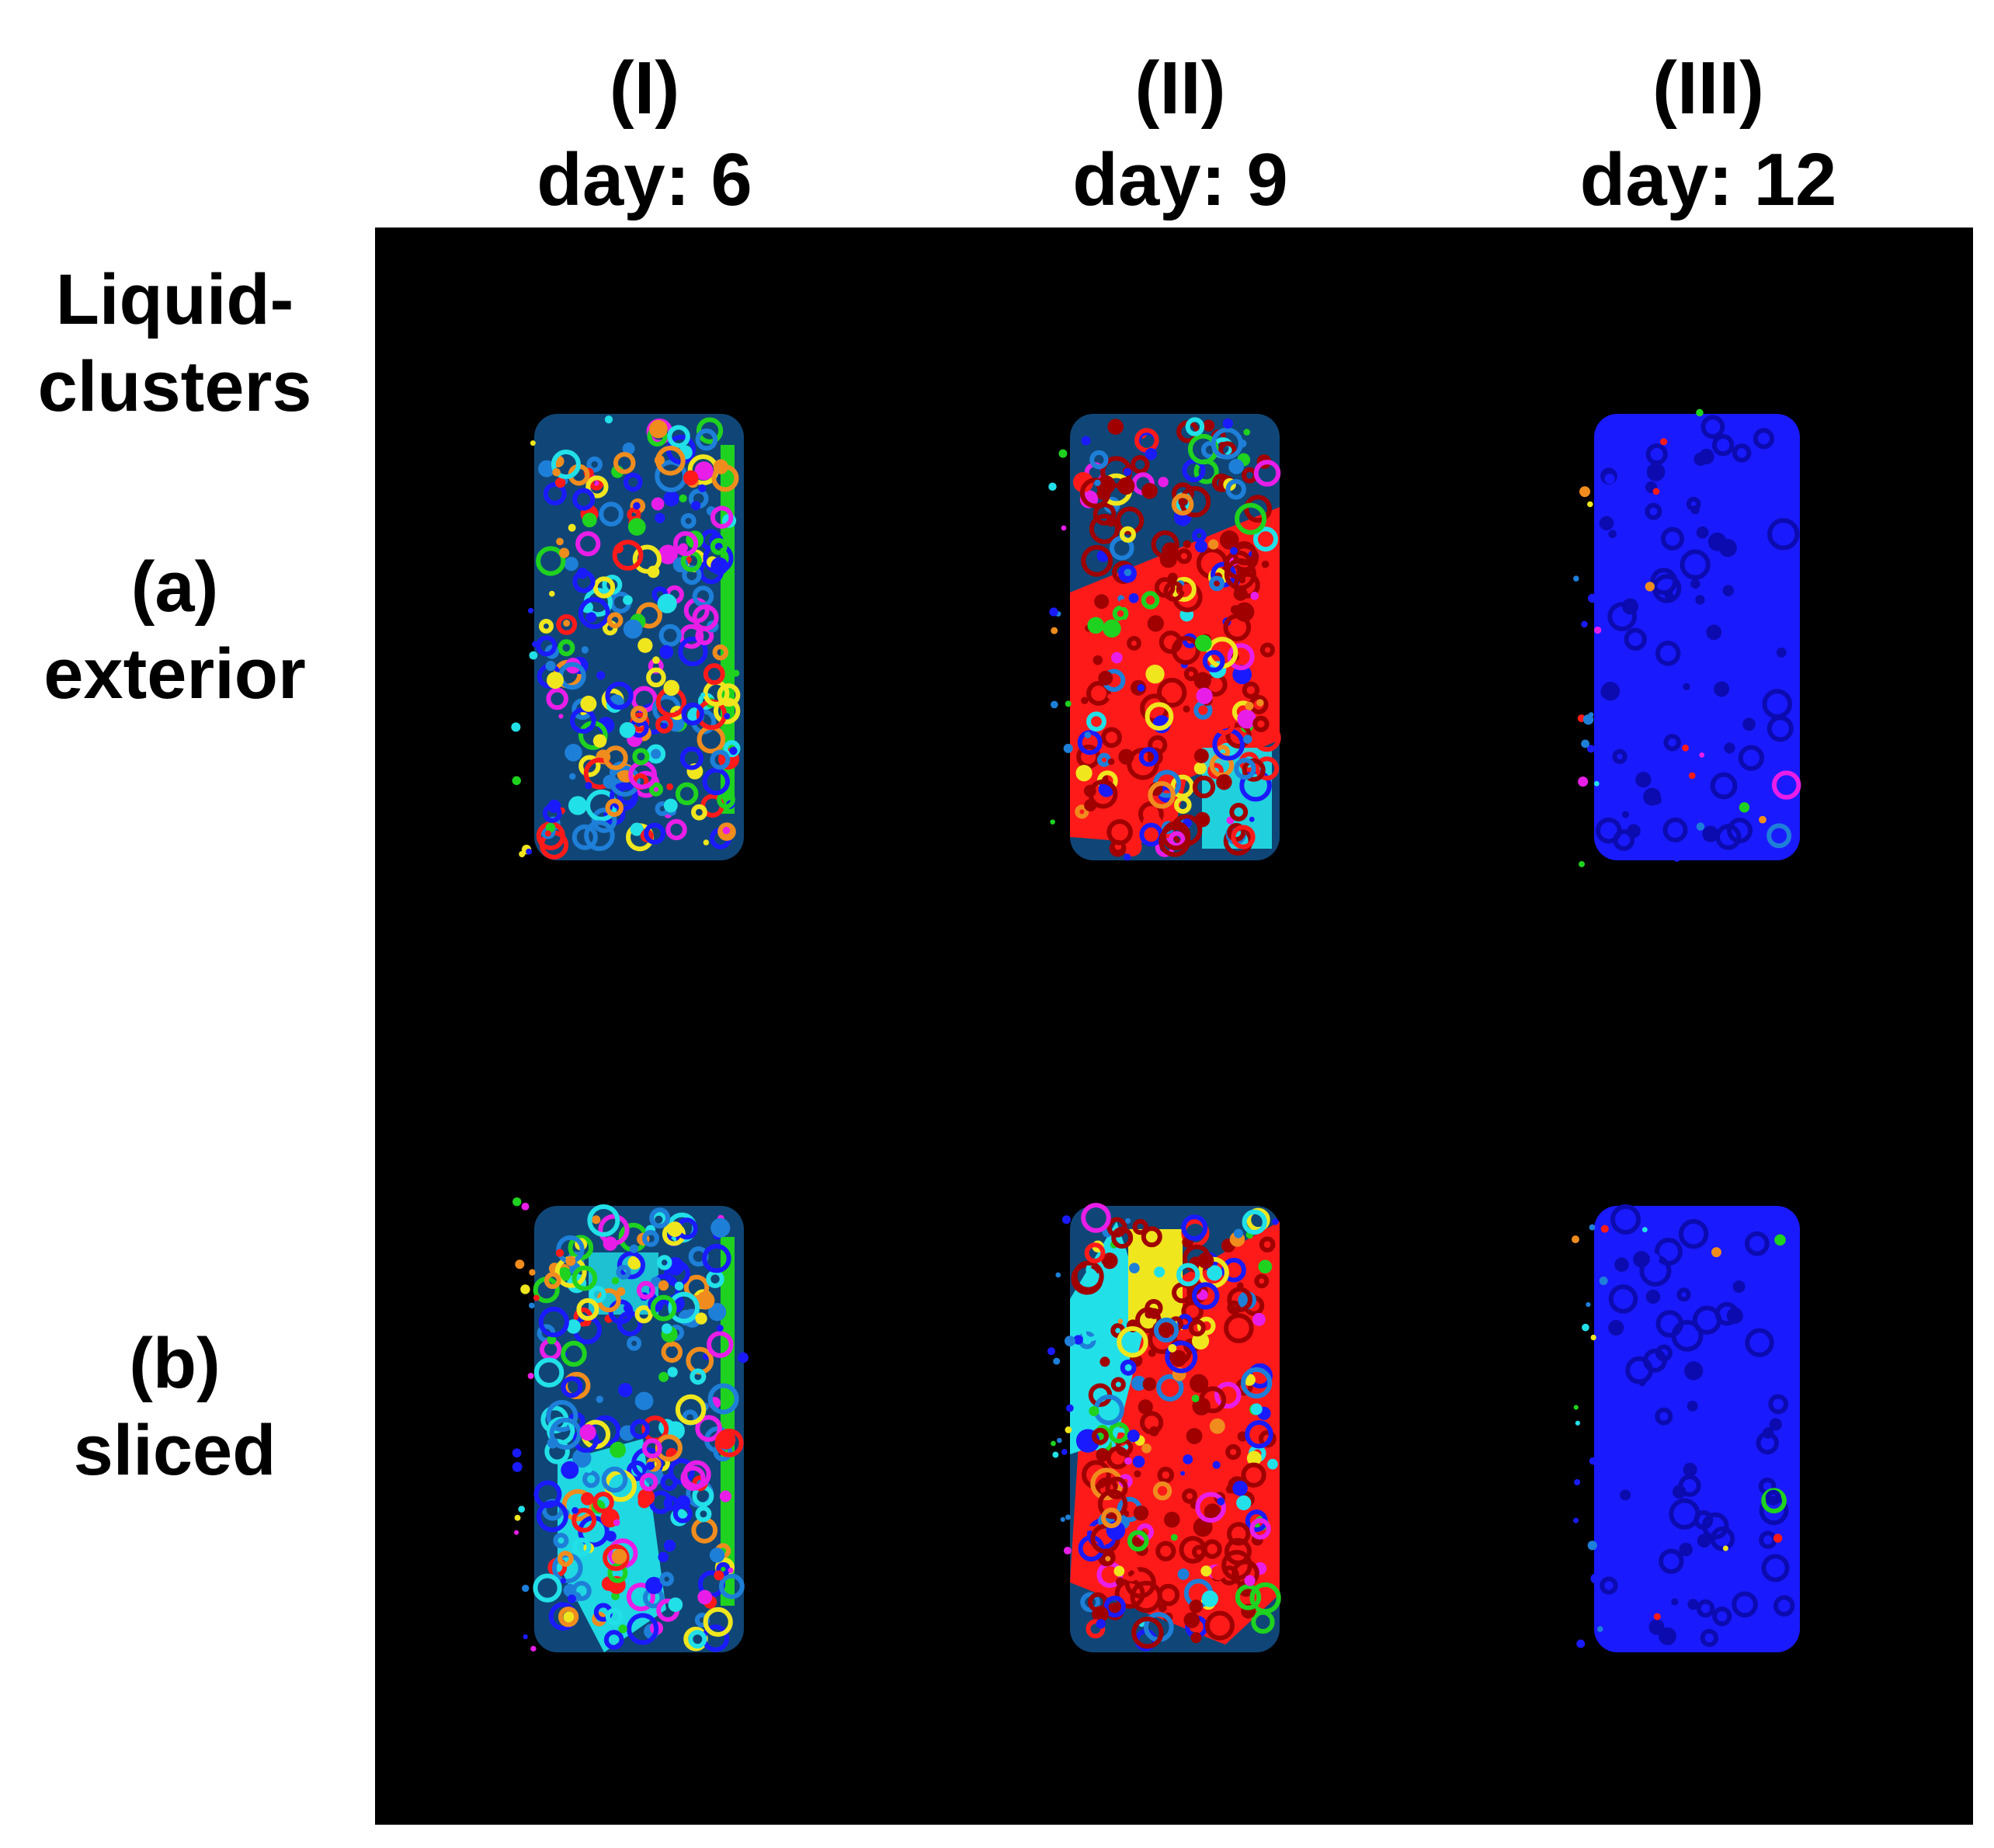 The image size is (1994, 1848). I want to click on row-label-sliced: (b) sliced, so click(174, 1407).